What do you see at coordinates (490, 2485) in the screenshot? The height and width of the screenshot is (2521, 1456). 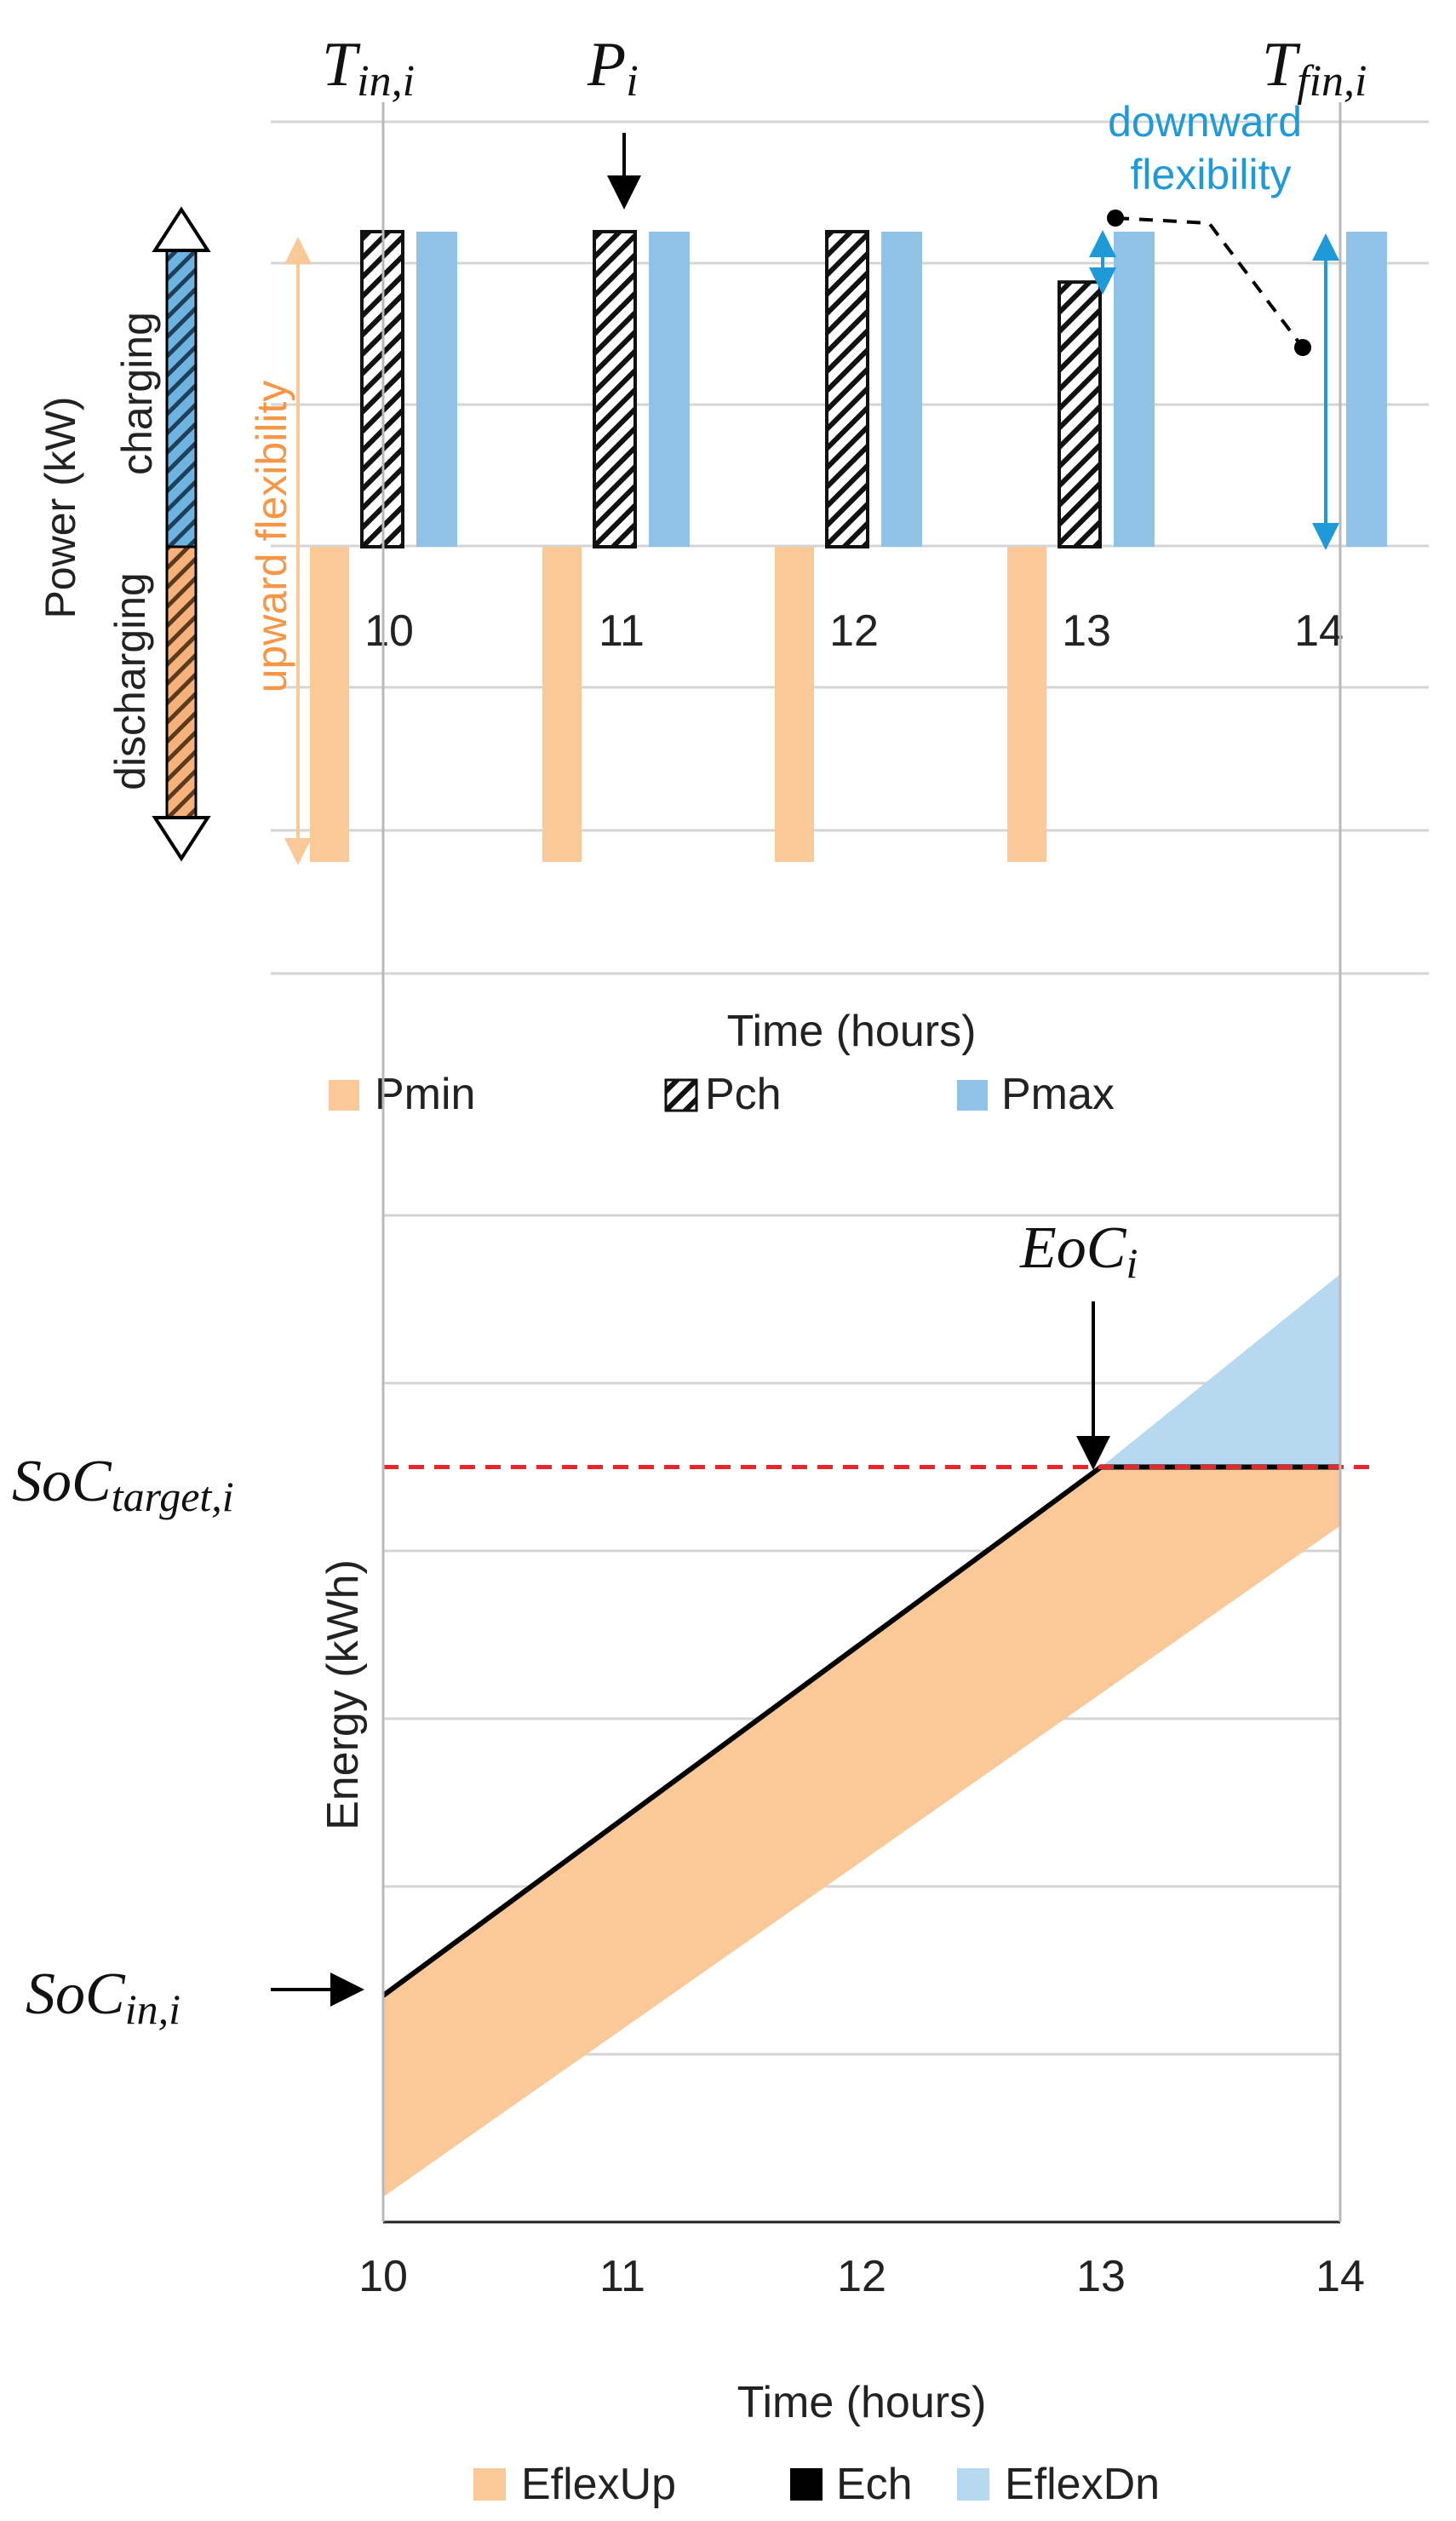 I see `legend-swatch-eflexup` at bounding box center [490, 2485].